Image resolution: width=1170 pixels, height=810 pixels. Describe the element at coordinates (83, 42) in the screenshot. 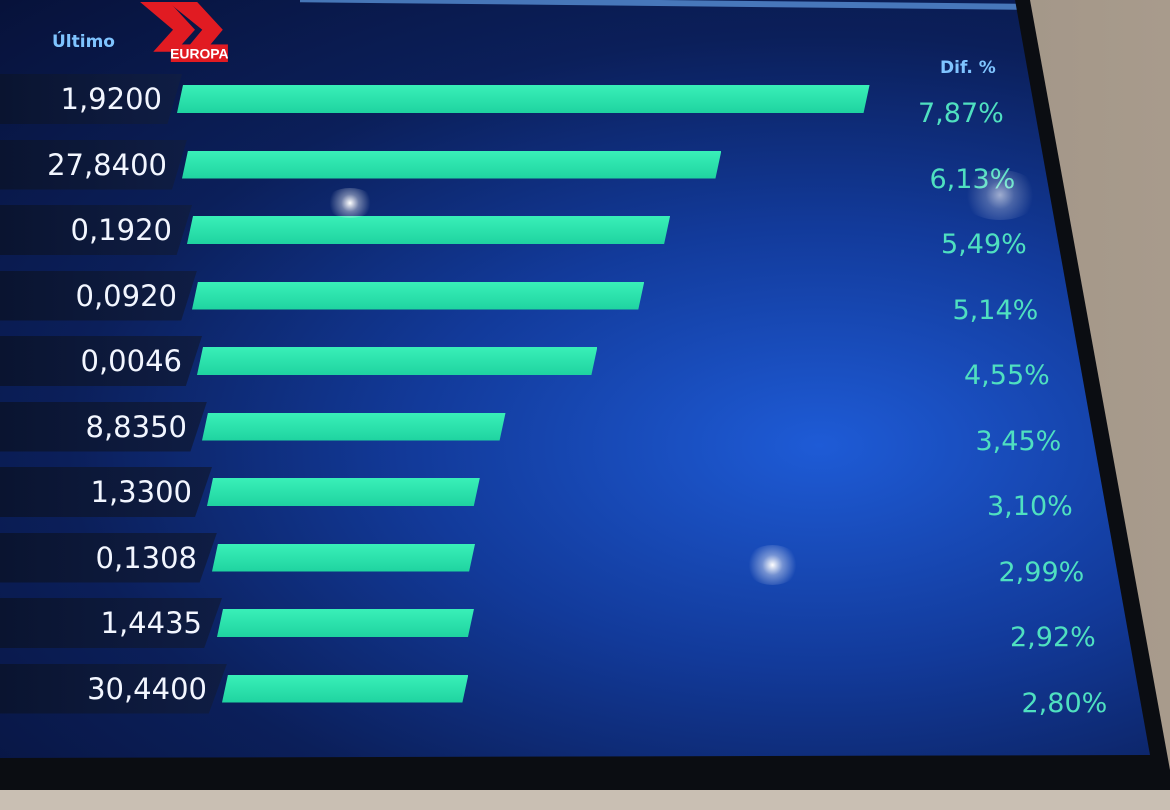

I see `header-last: Último` at that location.